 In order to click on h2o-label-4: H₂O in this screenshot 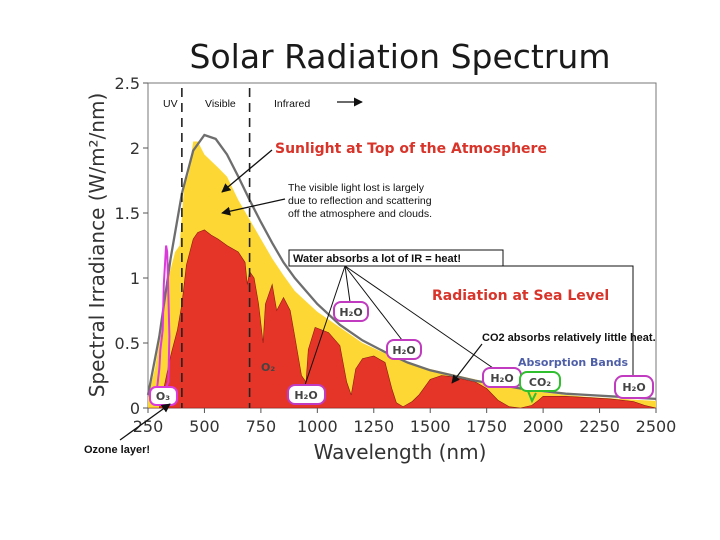, I will do `click(501, 378)`.